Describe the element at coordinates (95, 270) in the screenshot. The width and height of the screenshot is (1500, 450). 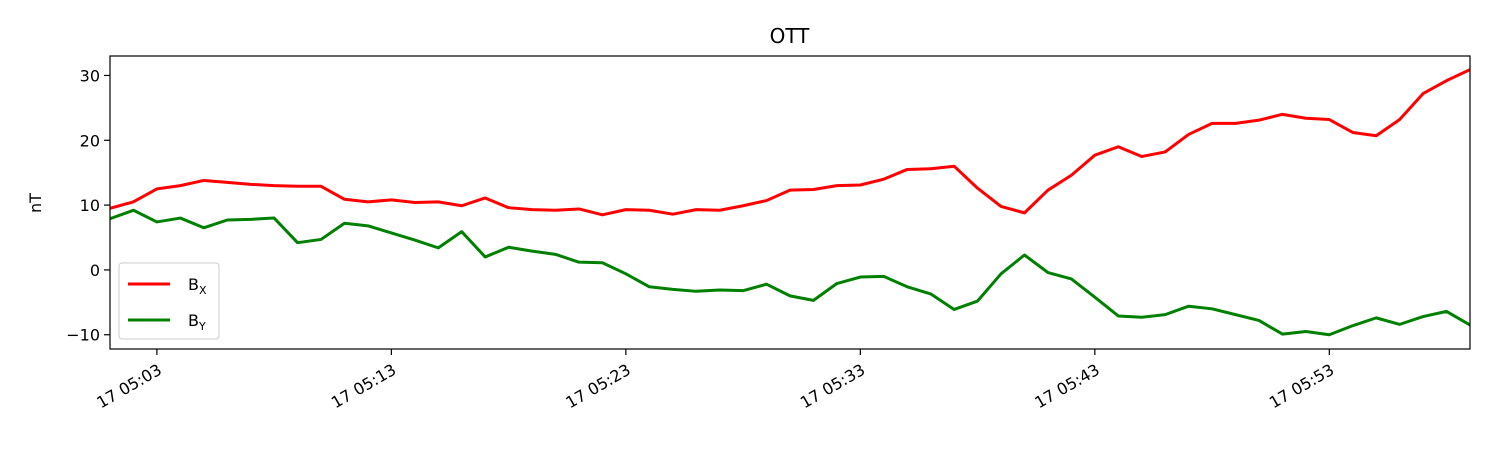
I see `y-tick-label: 0` at that location.